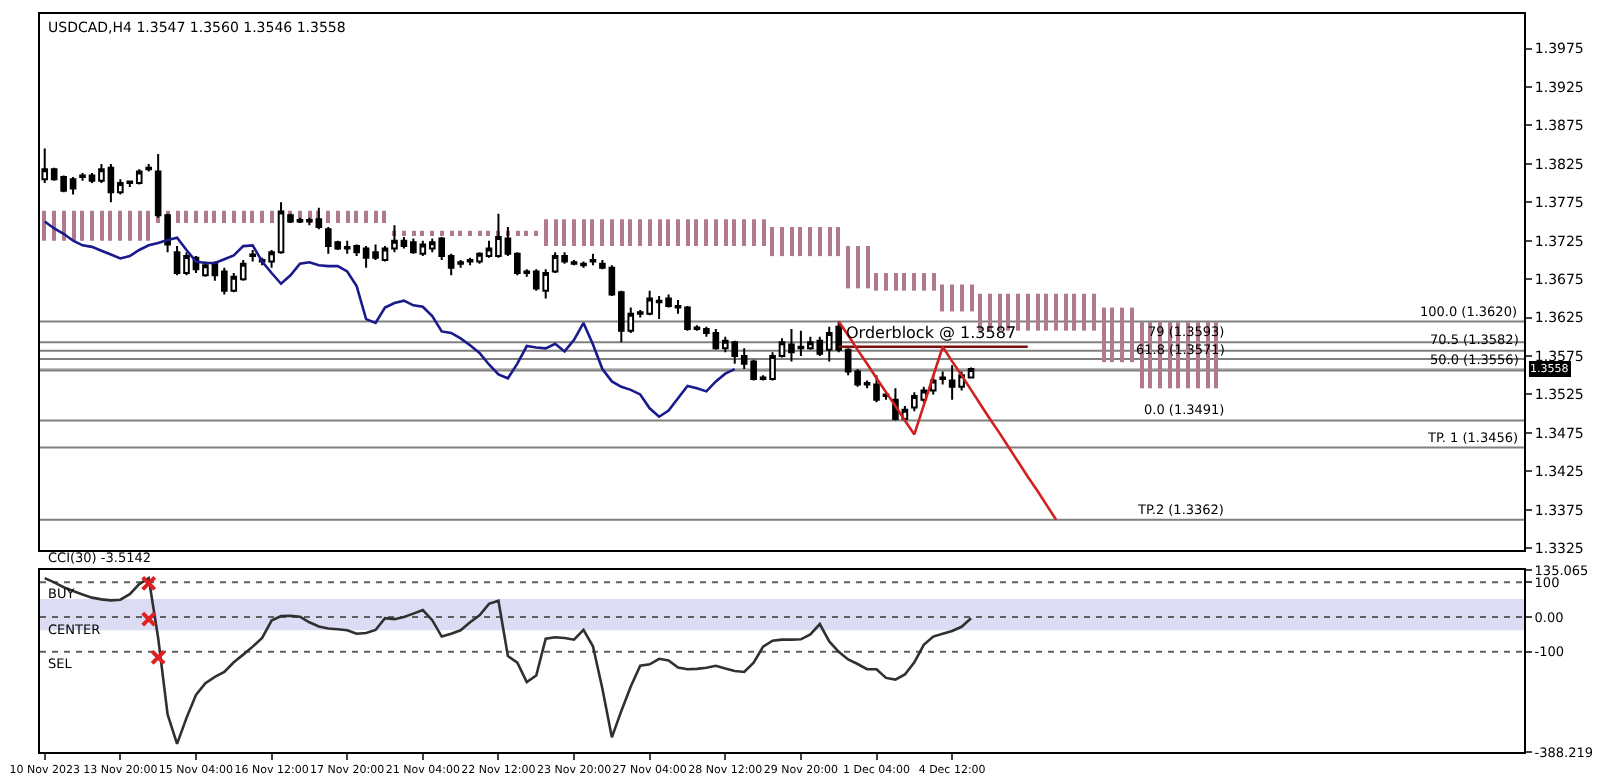 The height and width of the screenshot is (784, 1600). Describe the element at coordinates (931, 333) in the screenshot. I see `series-label: Orderblock @ 1.3587` at that location.